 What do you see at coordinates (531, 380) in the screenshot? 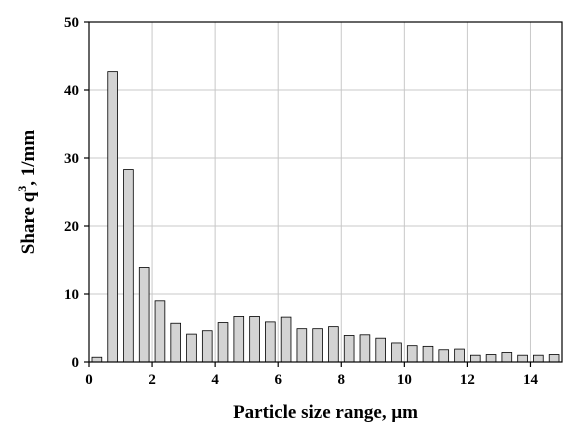
I see `x-tick-label-7: 14` at bounding box center [531, 380].